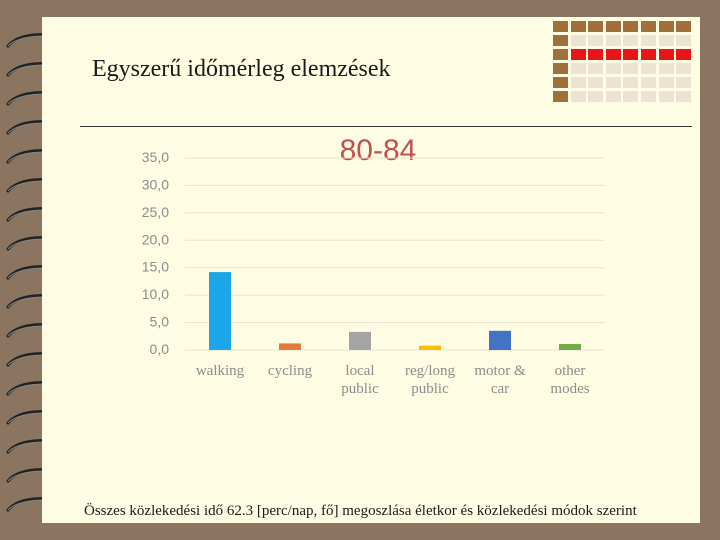 This screenshot has height=540, width=720. What do you see at coordinates (155, 212) in the screenshot?
I see `y-tick-label: 25,0` at bounding box center [155, 212].